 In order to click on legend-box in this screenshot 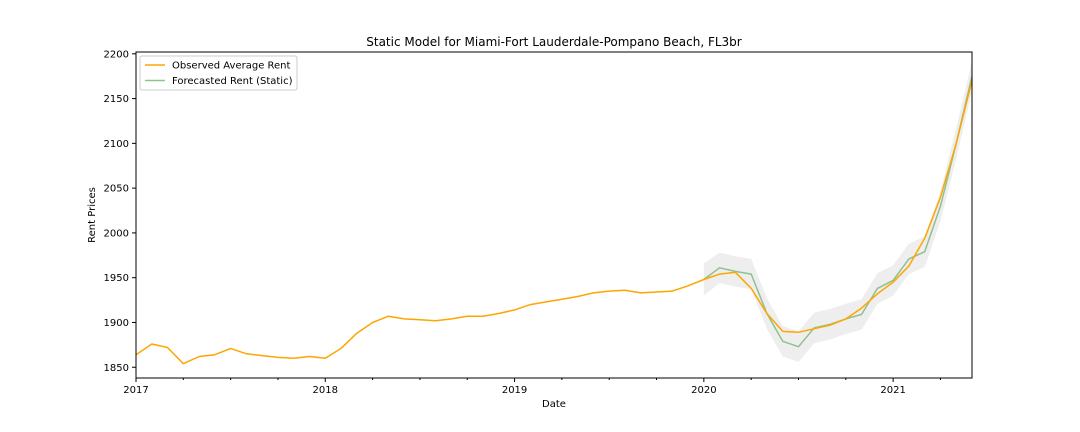, I will do `click(218, 73)`.